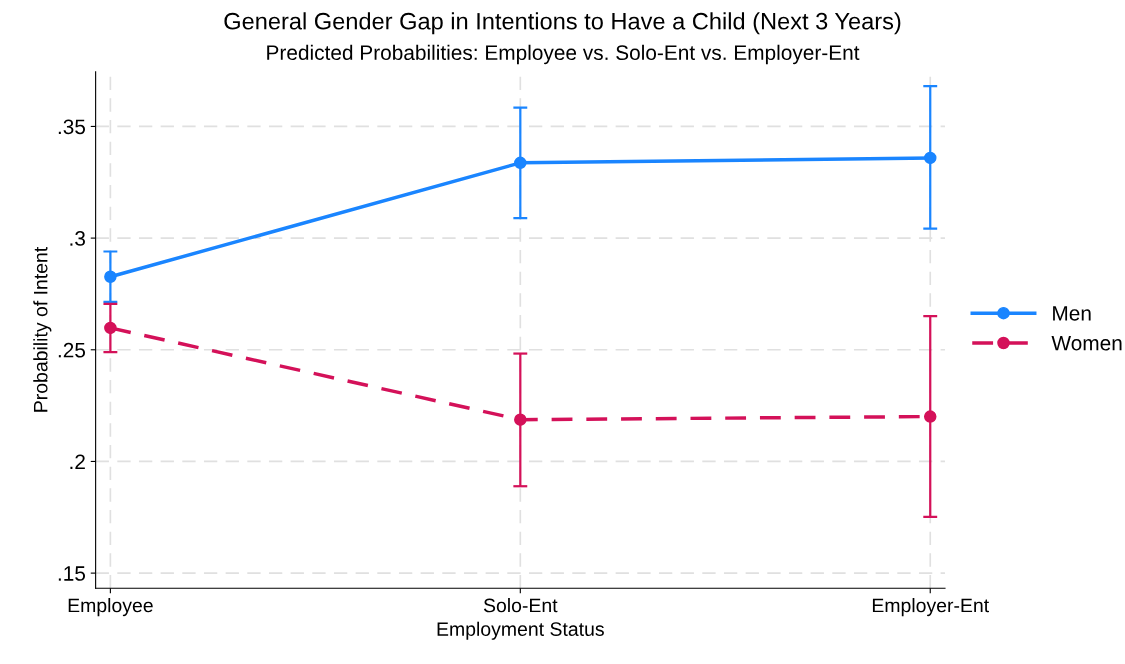 This screenshot has width=1125, height=664. What do you see at coordinates (520, 605) in the screenshot?
I see `x-tick-label: Solo-Ent` at bounding box center [520, 605].